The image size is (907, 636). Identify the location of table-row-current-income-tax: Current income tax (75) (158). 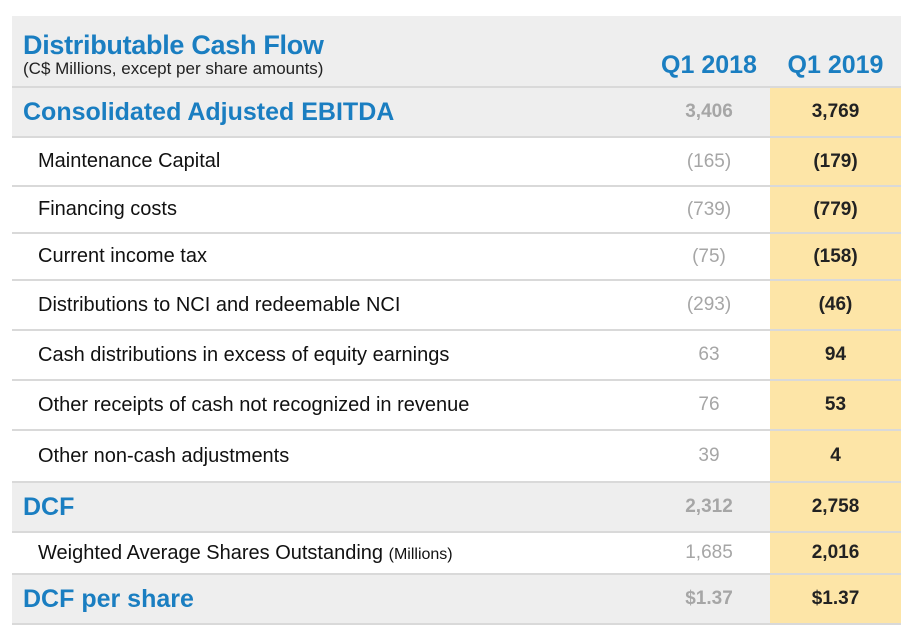
(456, 257).